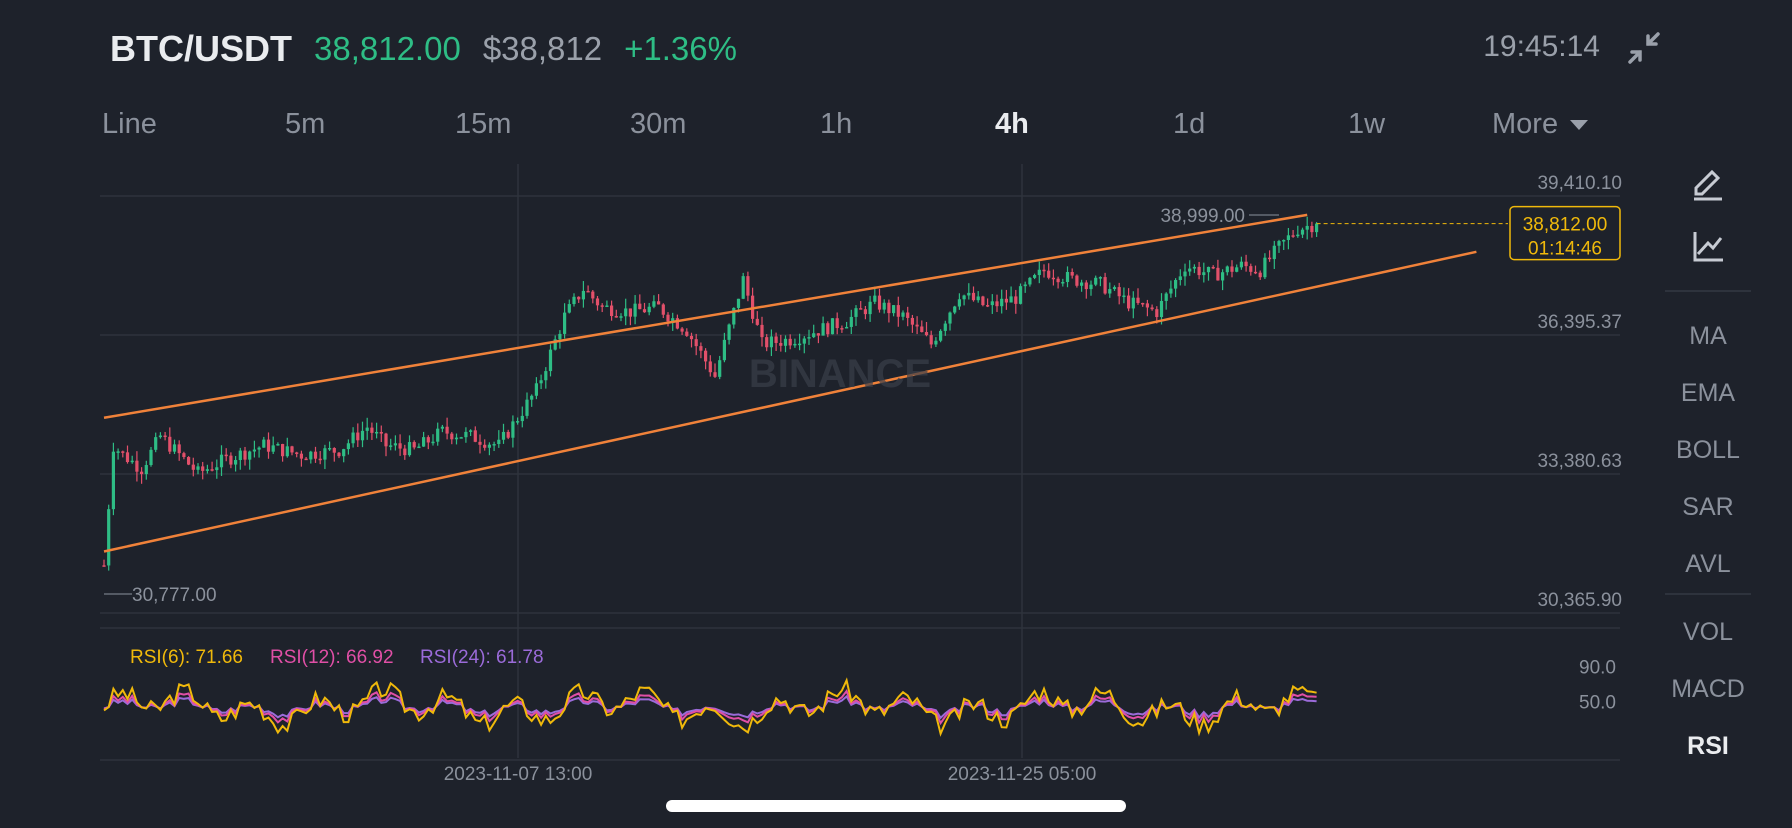 The width and height of the screenshot is (1792, 828). I want to click on y-axis-label: 30,365.90, so click(1579, 600).